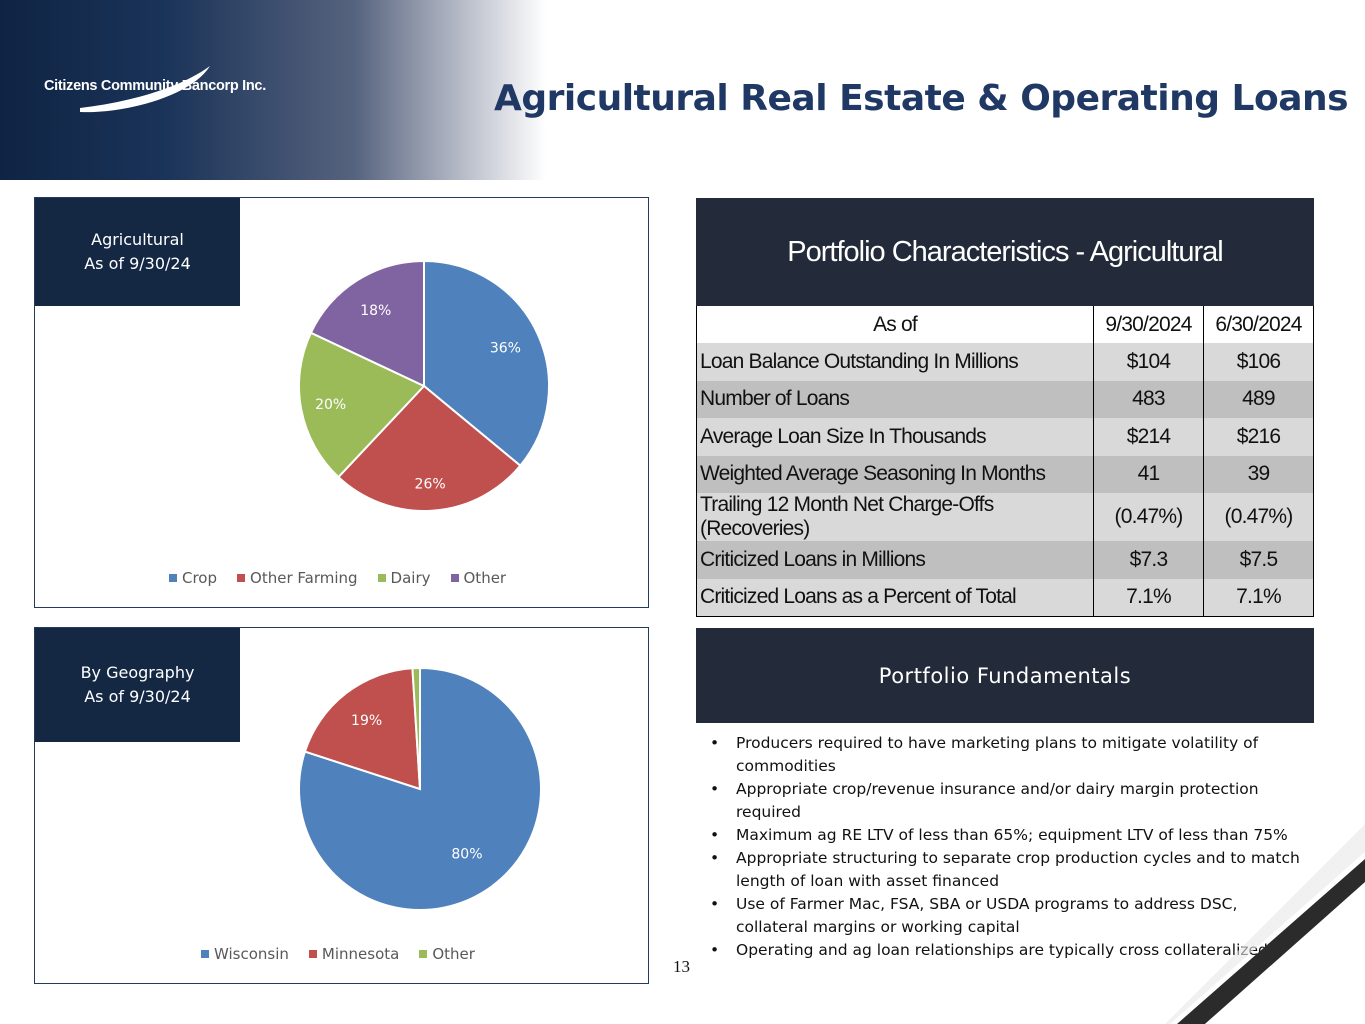 Image resolution: width=1365 pixels, height=1024 pixels. I want to click on legend-item: Minnesota, so click(354, 954).